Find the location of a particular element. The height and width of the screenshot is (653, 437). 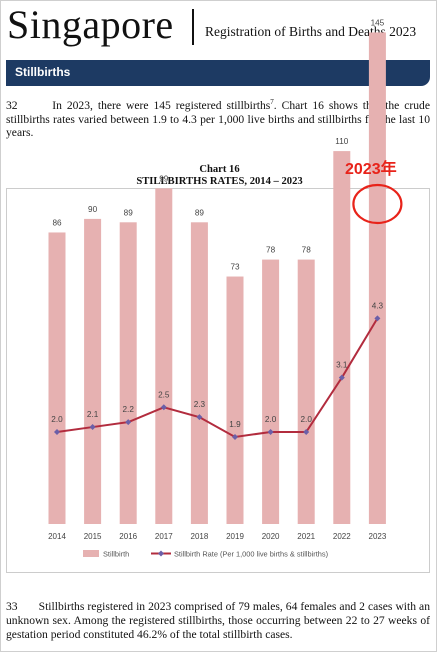

bar-2014 is located at coordinates (57, 378).